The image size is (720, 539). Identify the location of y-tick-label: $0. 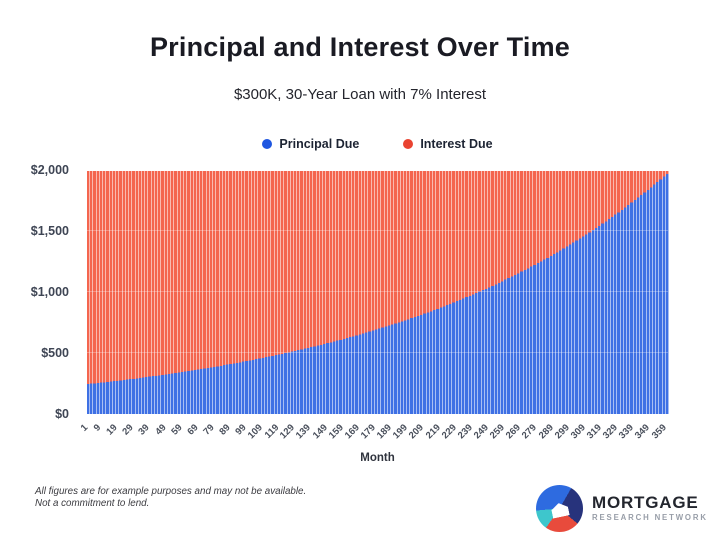
(62, 414).